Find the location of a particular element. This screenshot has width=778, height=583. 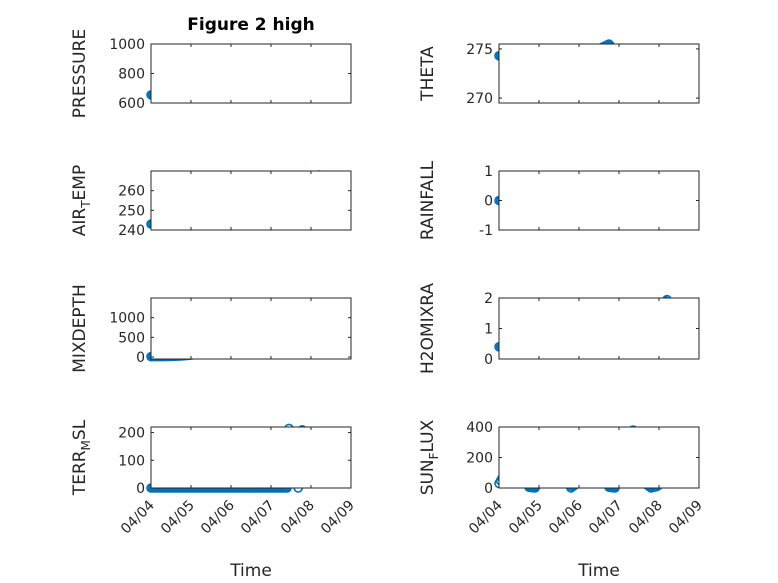

figure-title: Figure 2 high is located at coordinates (251, 25).